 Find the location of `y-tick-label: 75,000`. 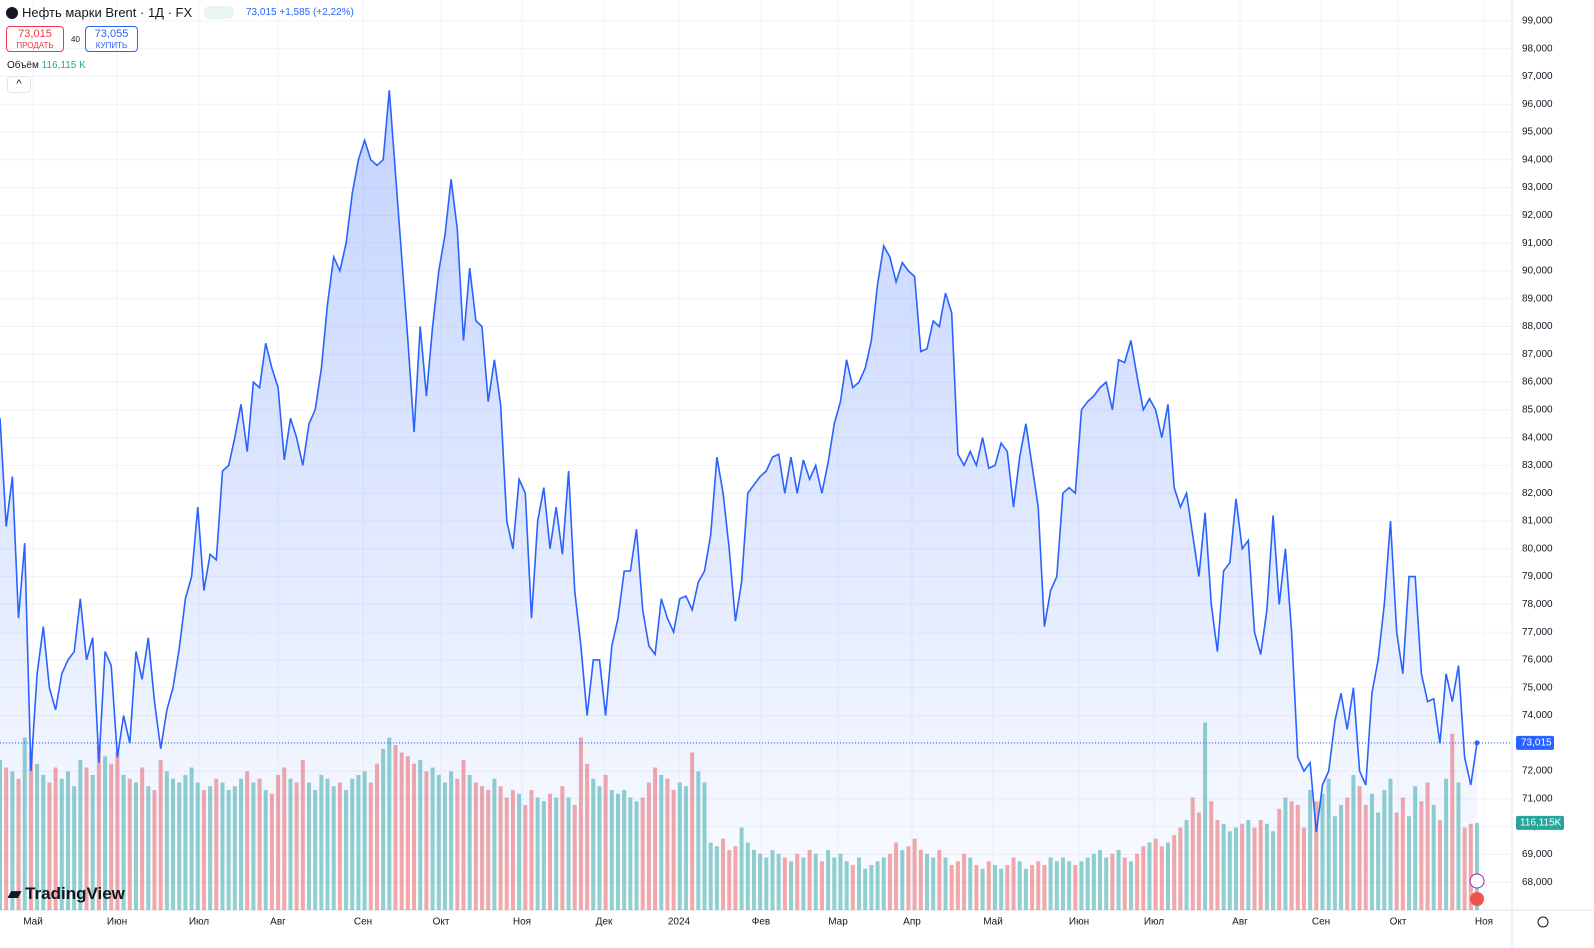

y-tick-label: 75,000 is located at coordinates (1537, 687).